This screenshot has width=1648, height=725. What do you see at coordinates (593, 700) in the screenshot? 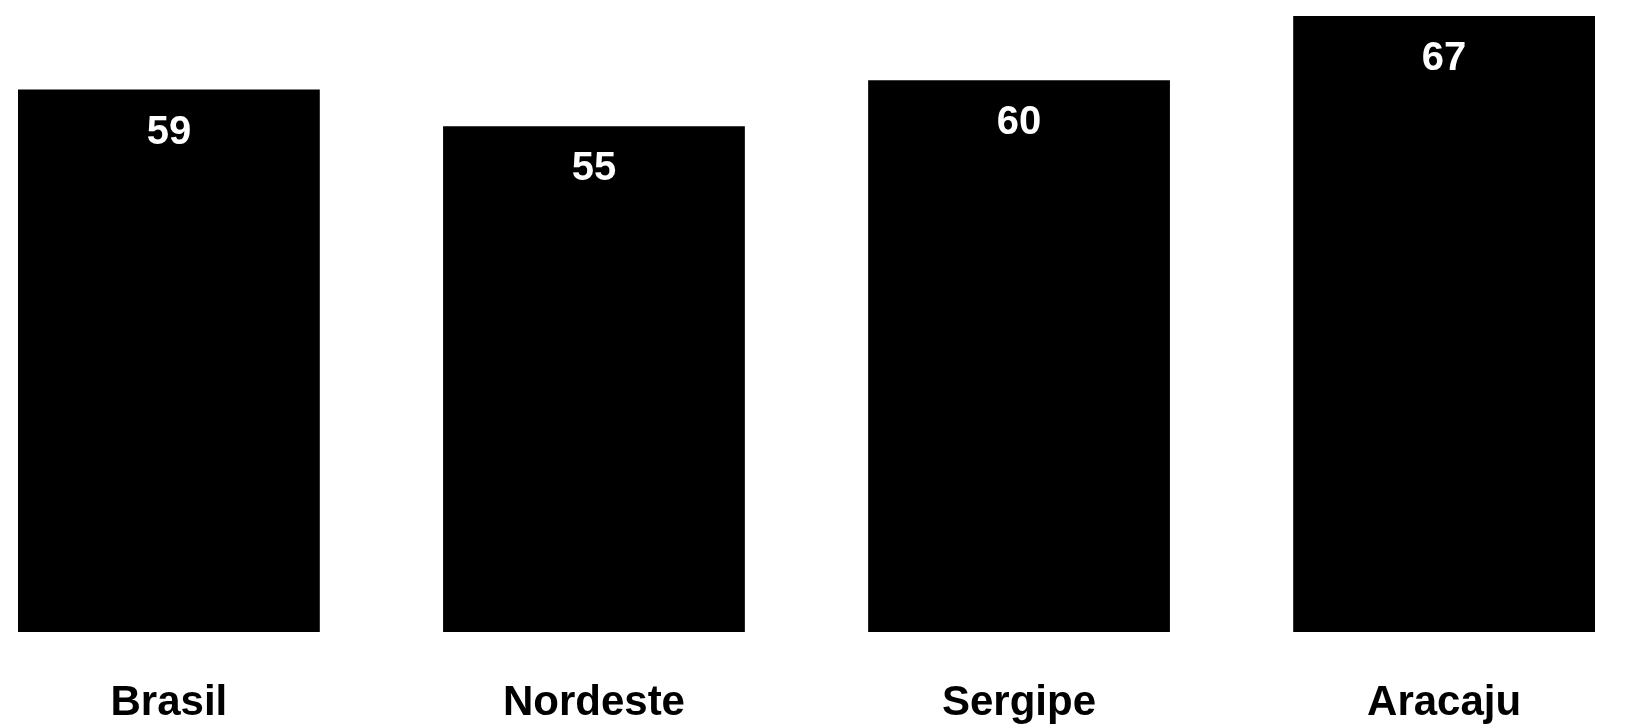
I see `x-tick-label: Nordeste` at bounding box center [593, 700].